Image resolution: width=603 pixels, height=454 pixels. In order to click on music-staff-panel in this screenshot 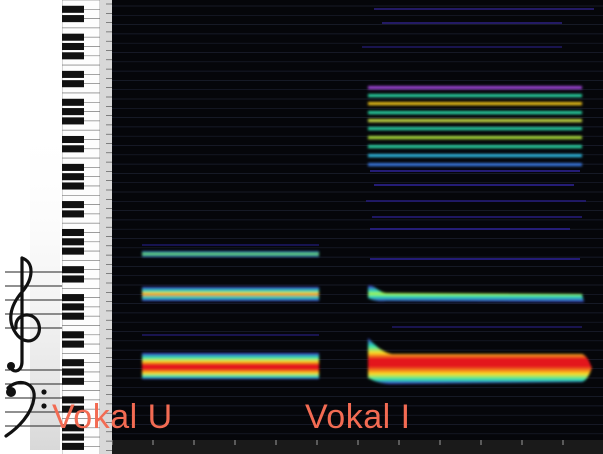, I will do `click(31, 227)`.